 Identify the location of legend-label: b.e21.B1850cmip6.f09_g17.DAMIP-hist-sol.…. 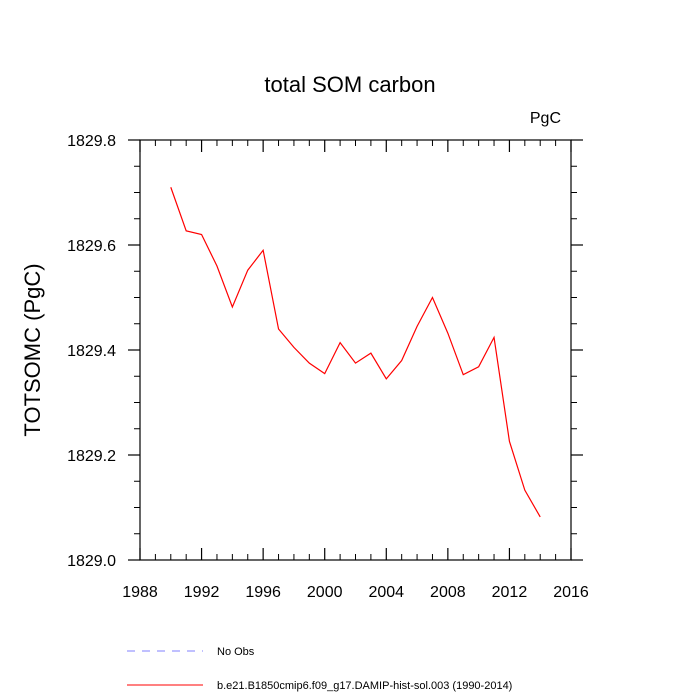
(364, 686).